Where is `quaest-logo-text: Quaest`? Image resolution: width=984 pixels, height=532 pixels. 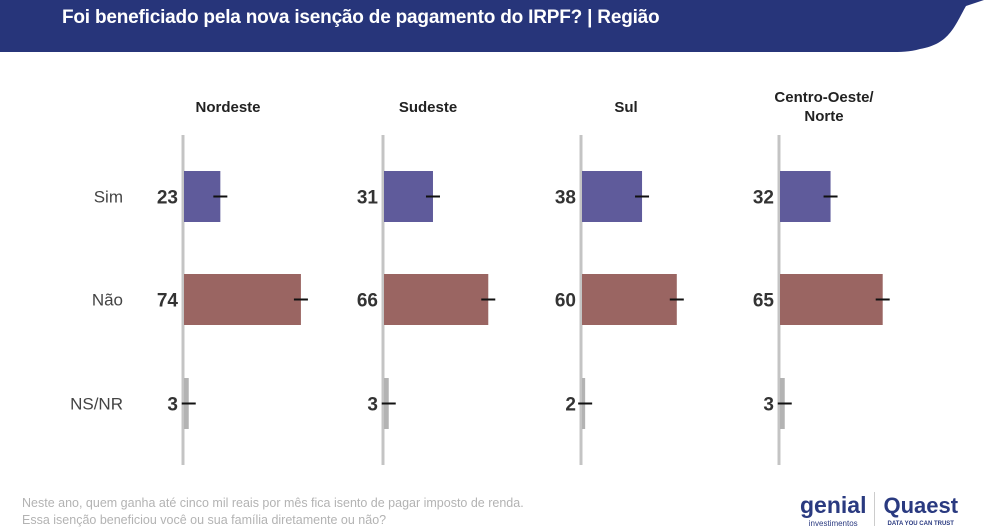 quaest-logo-text: Quaest is located at coordinates (921, 505).